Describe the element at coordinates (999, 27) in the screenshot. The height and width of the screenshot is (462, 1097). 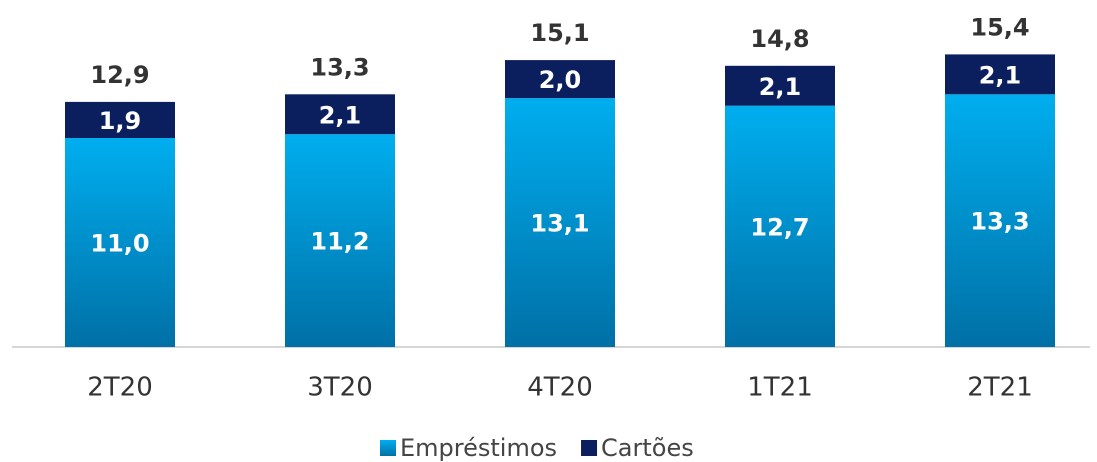
I see `total-label: 15,4` at that location.